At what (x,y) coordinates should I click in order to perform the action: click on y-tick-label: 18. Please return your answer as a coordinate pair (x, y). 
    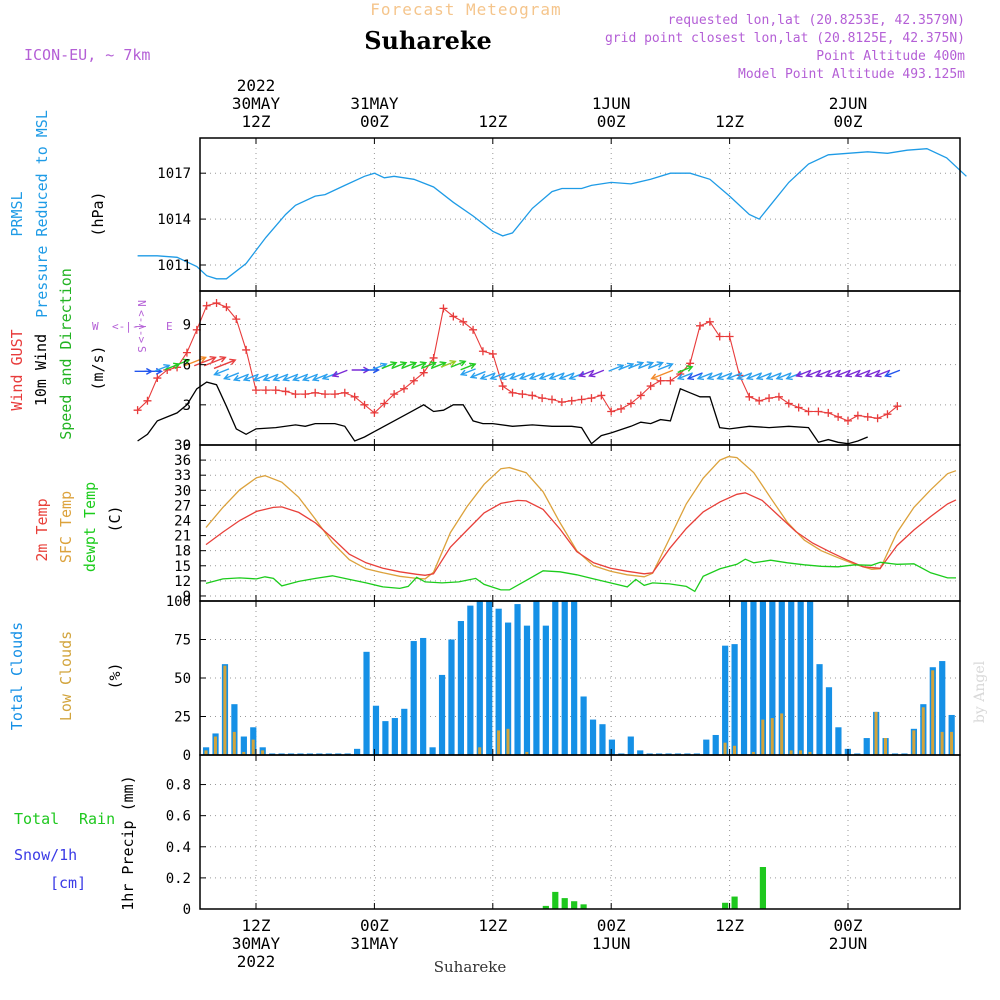
    Looking at the image, I should click on (182, 552).